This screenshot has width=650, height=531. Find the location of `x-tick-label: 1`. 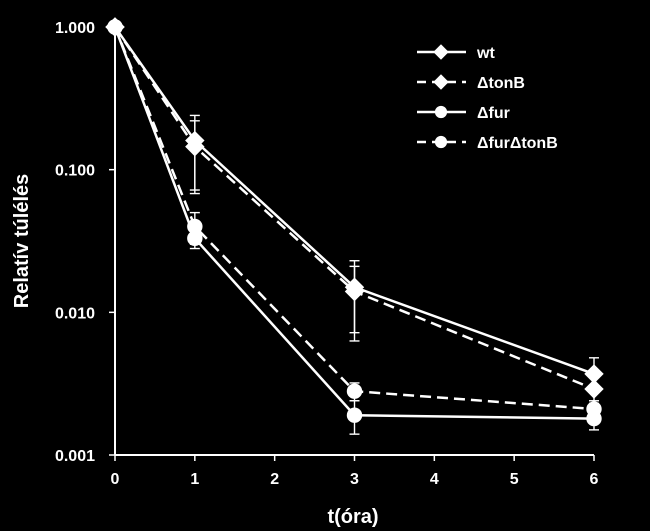

x-tick-label: 1 is located at coordinates (194, 479).